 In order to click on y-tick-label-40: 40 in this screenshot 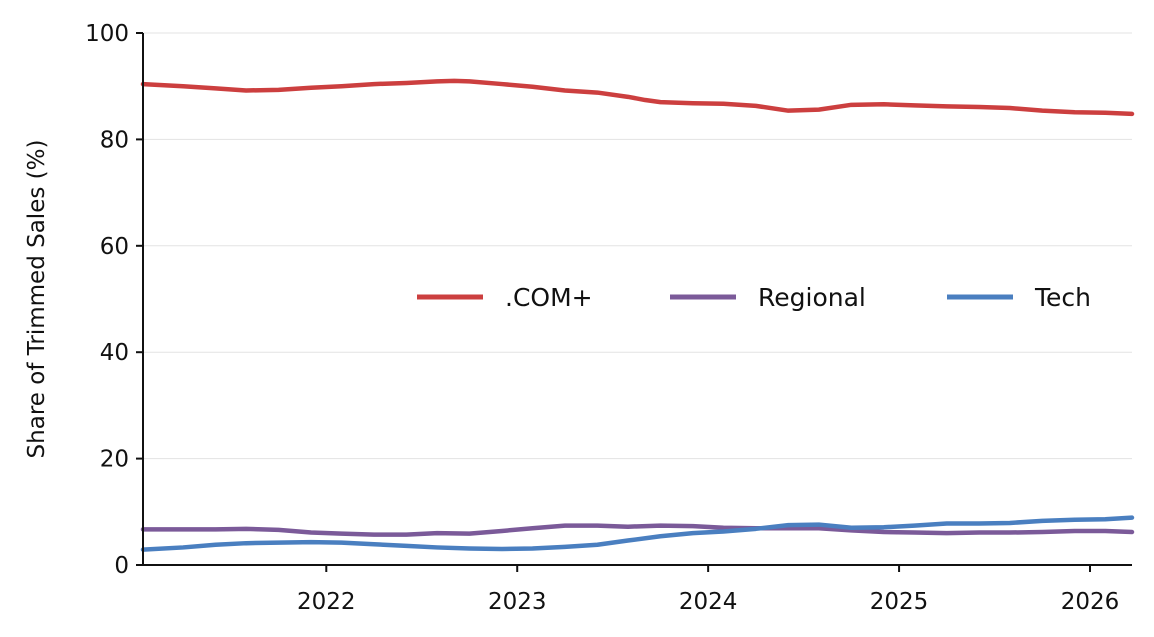, I will do `click(114, 353)`.